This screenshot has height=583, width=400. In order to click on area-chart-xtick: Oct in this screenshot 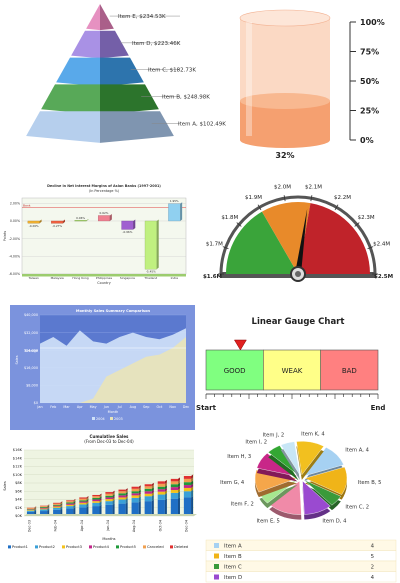, I will do `click(160, 407)`.